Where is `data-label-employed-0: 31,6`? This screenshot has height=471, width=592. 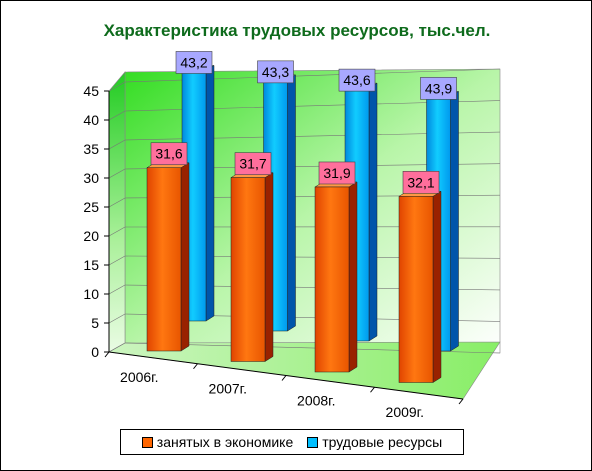
data-label-employed-0: 31,6 is located at coordinates (169, 154).